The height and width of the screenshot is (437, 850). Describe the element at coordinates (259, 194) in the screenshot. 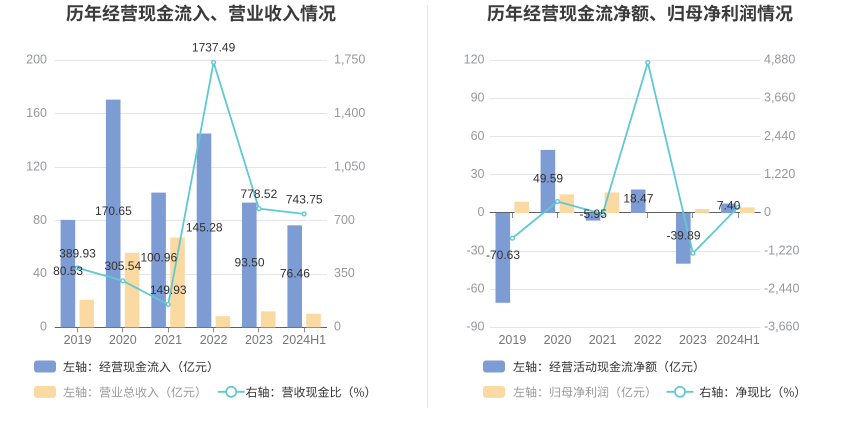

I see `svg-text: 778.52` at that location.